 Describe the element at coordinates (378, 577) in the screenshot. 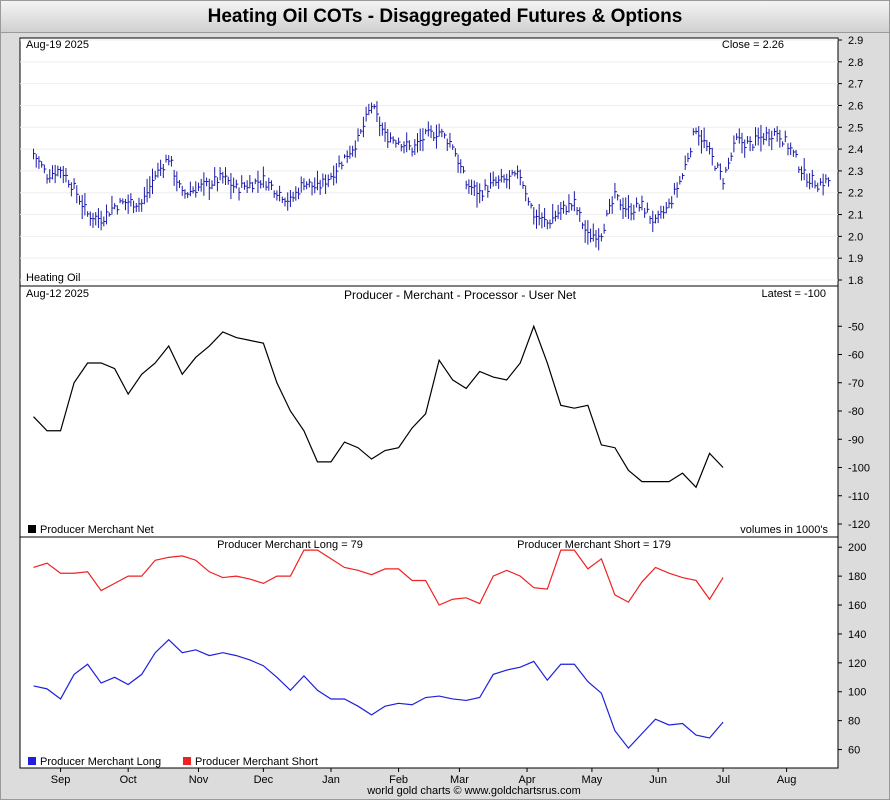

I see `short-series-line` at that location.